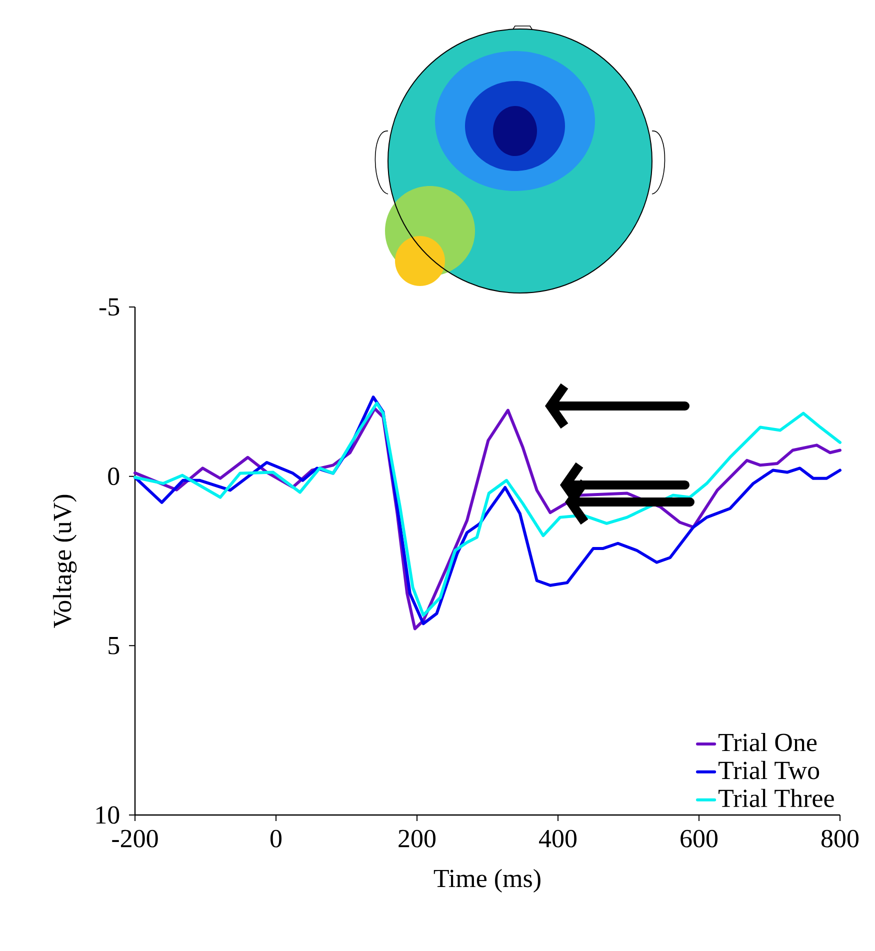  Describe the element at coordinates (699, 839) in the screenshot. I see `x-tick-label: 600` at that location.